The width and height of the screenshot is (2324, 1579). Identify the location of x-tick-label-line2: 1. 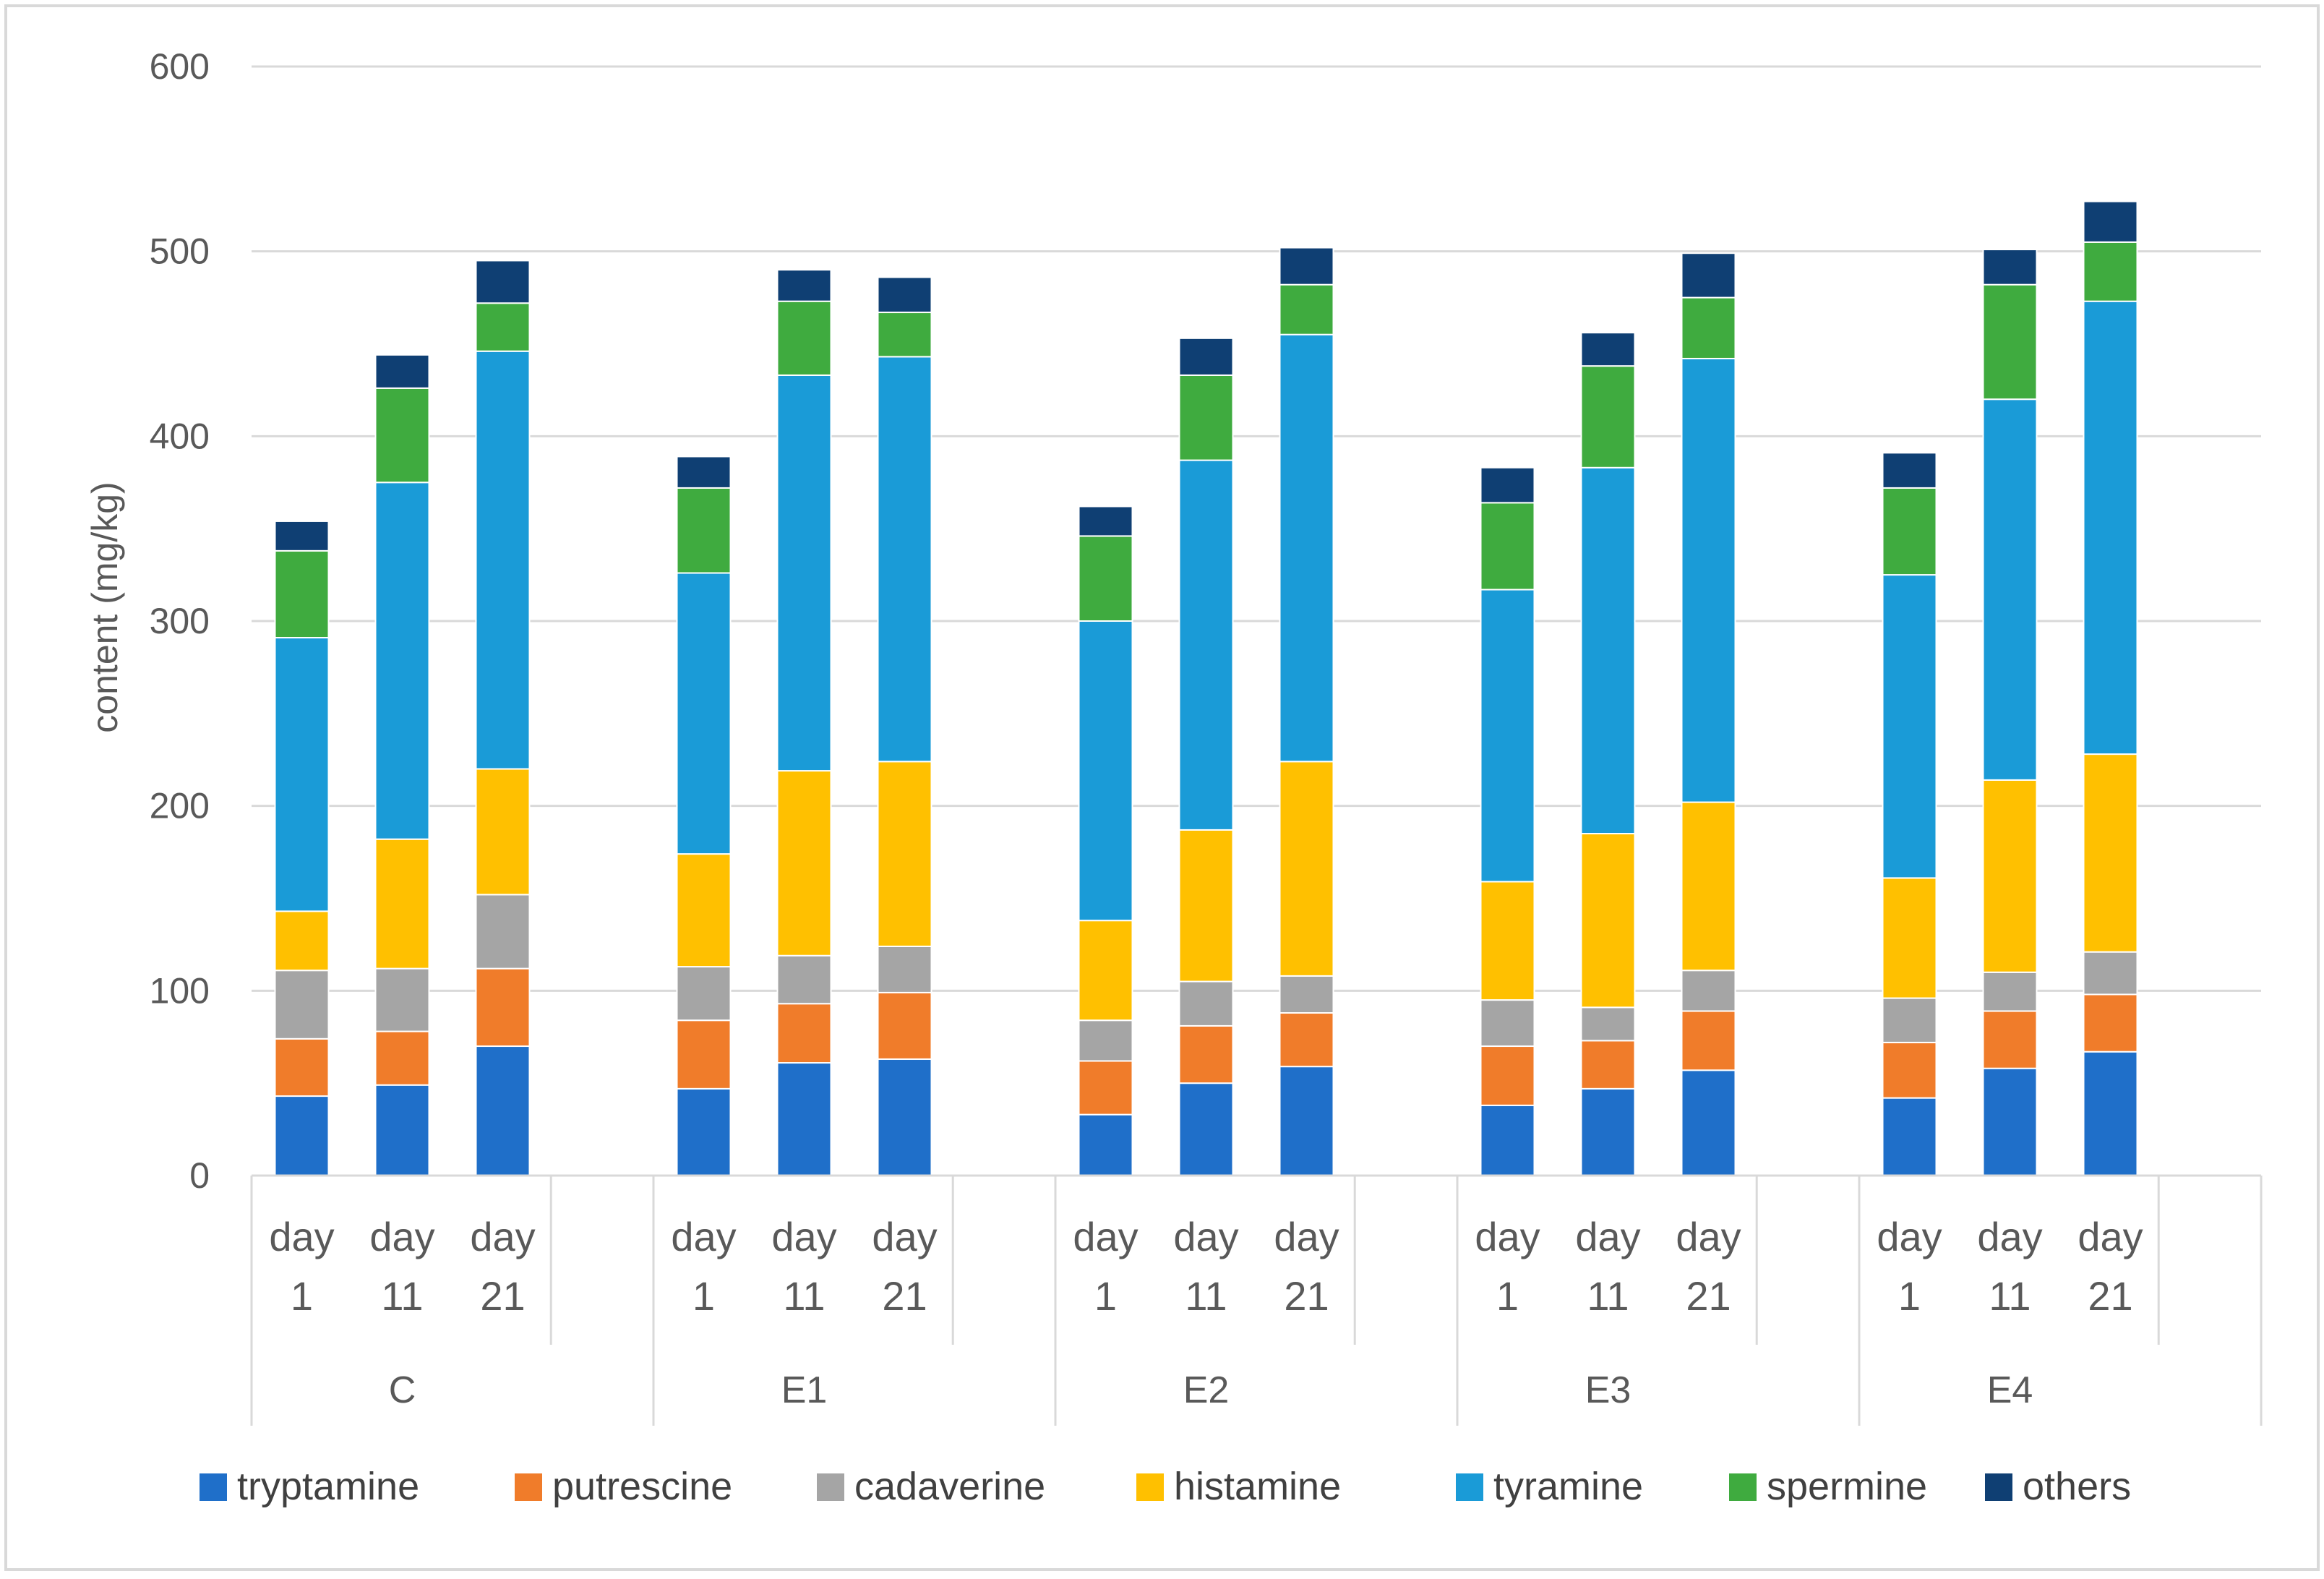
(704, 1296).